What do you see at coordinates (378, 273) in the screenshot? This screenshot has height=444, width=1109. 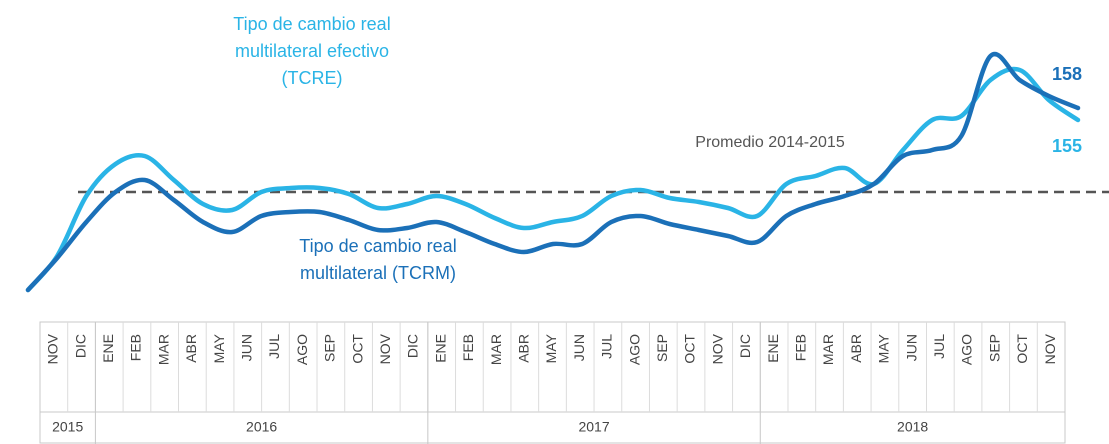 I see `series-label-line: multilateral (TCRM)` at bounding box center [378, 273].